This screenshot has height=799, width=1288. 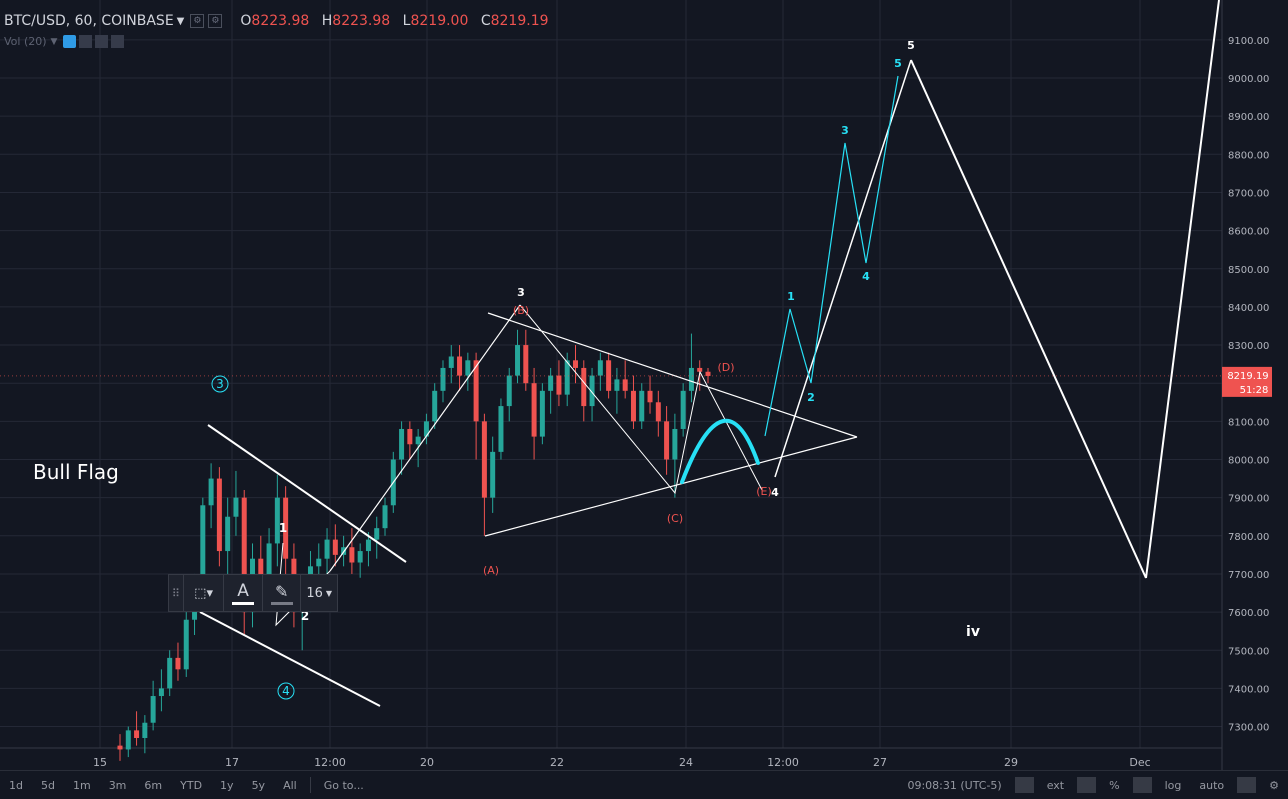 What do you see at coordinates (1248, 689) in the screenshot?
I see `y-tick-label: 7400.00` at bounding box center [1248, 689].